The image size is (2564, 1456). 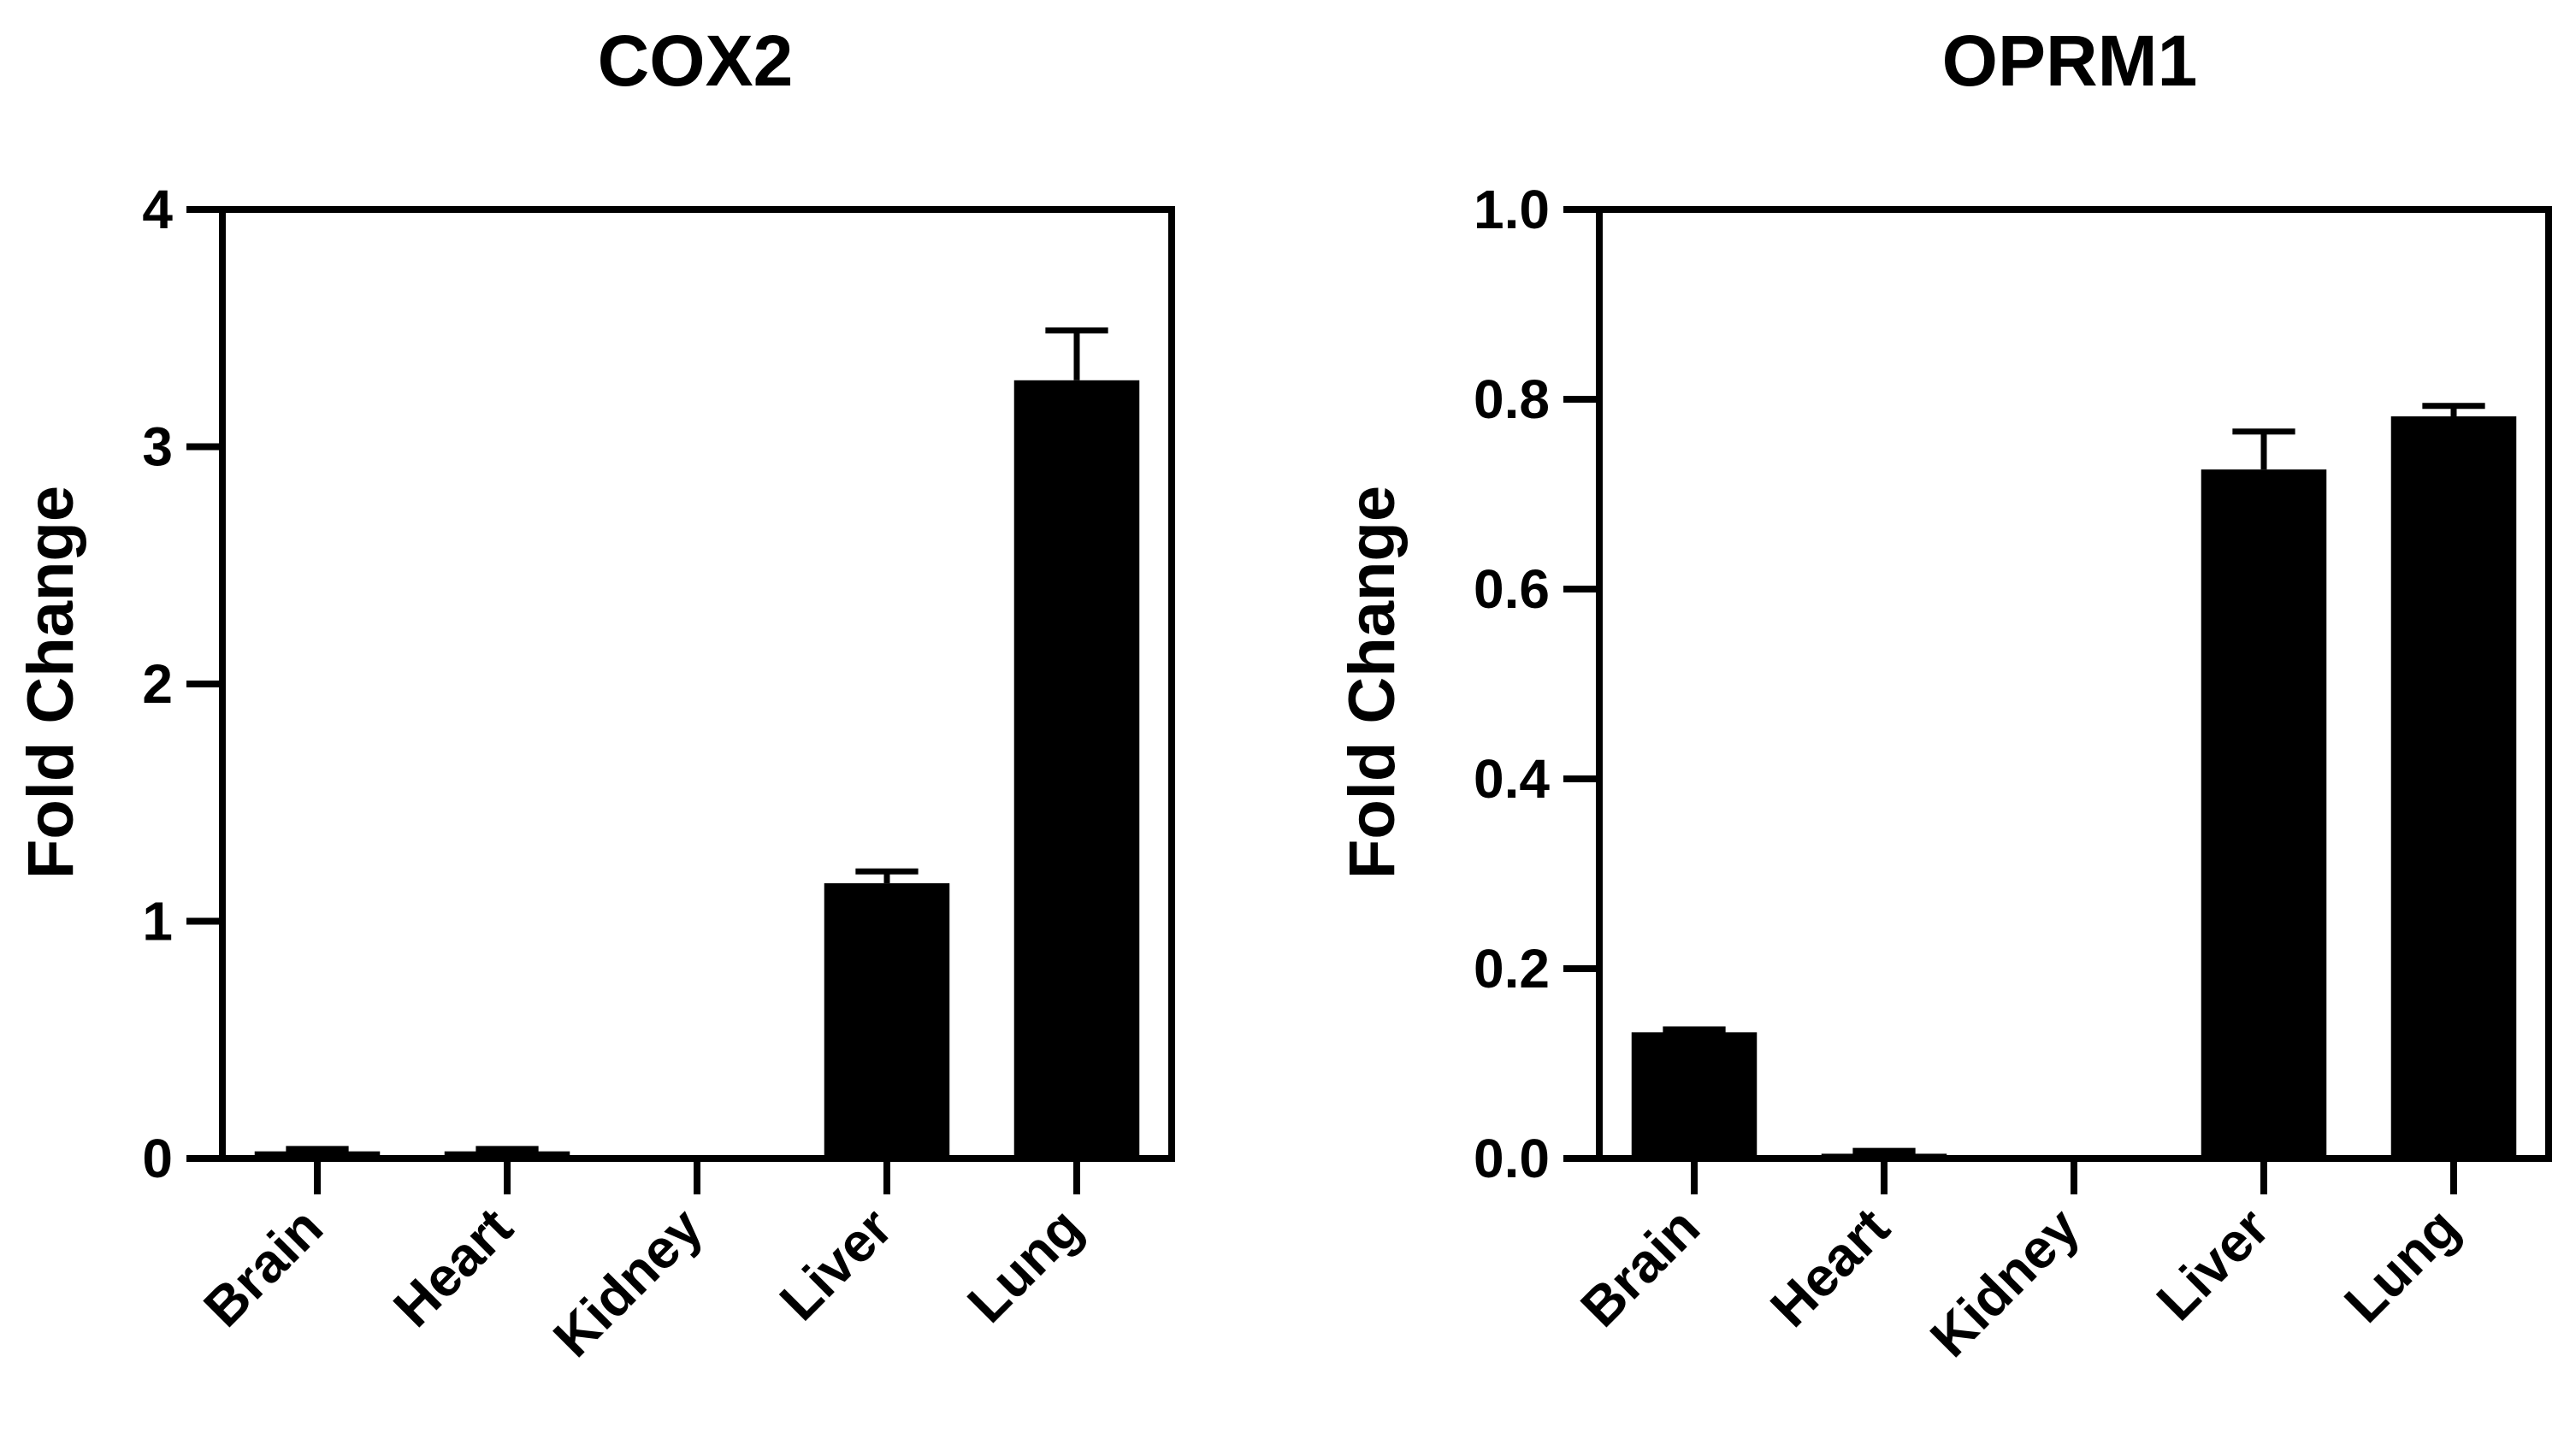 I want to click on bar-heart, so click(x=507, y=1154).